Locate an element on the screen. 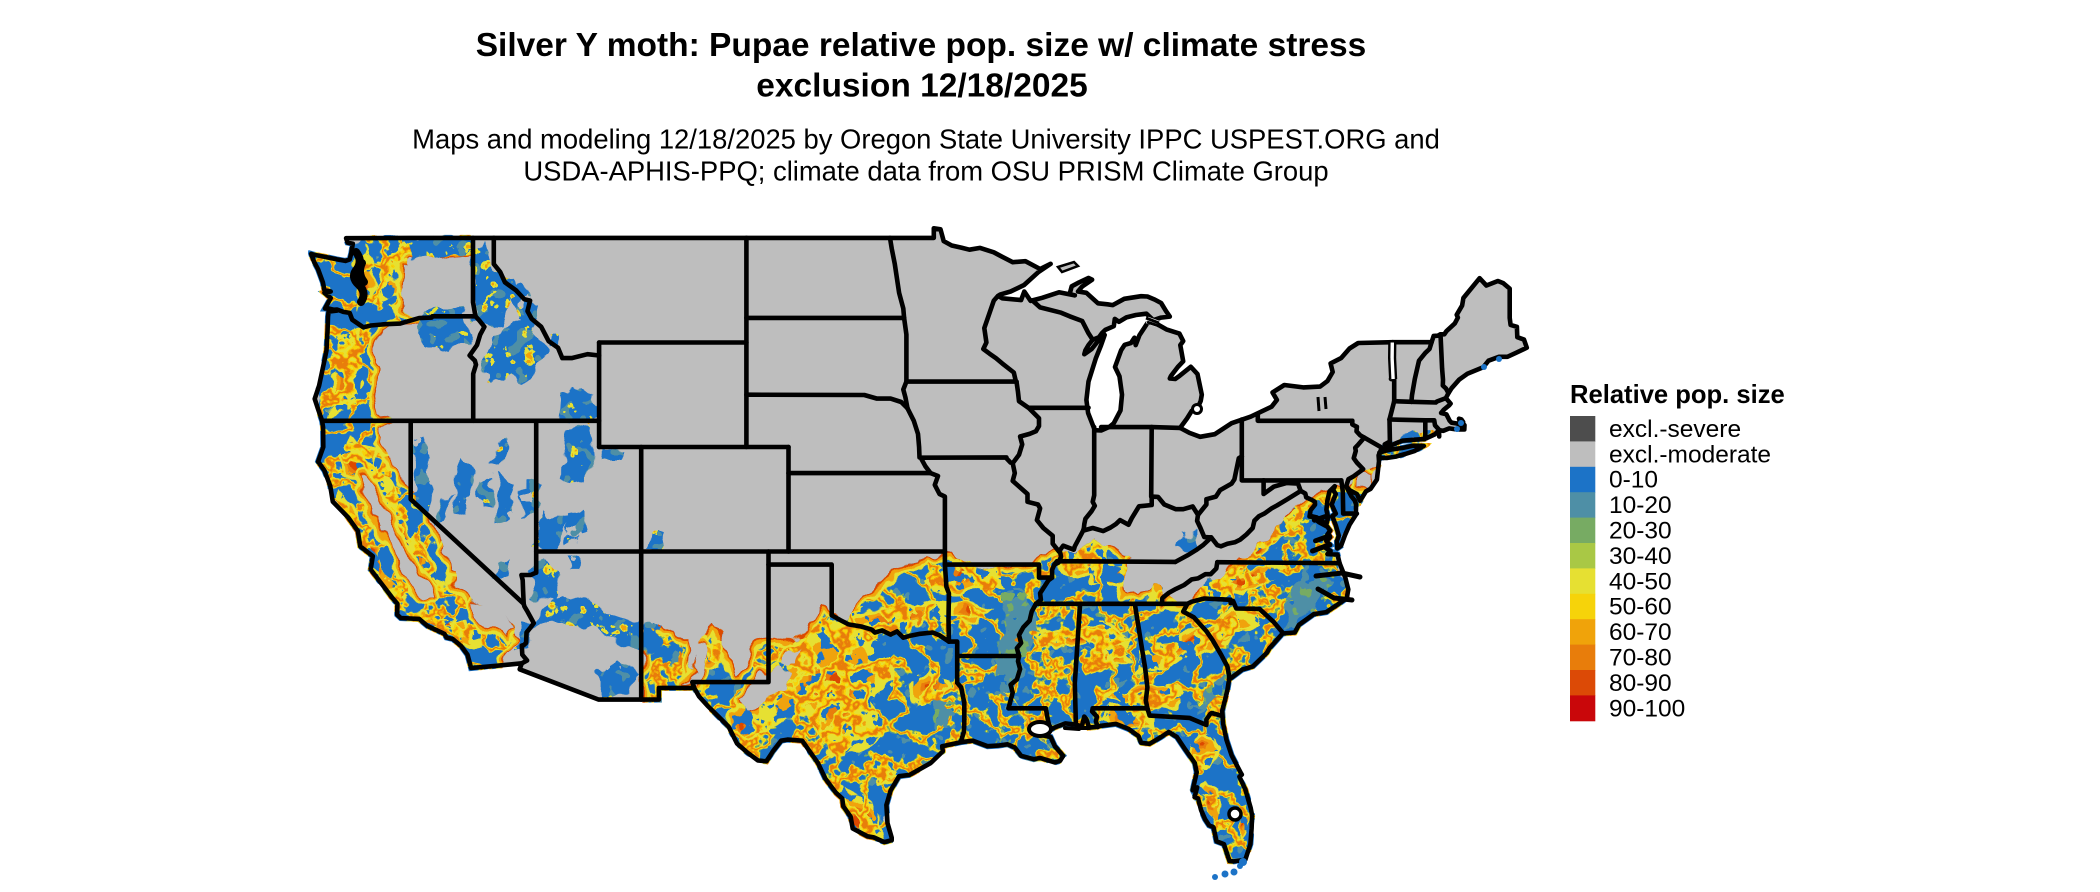 The height and width of the screenshot is (892, 2100). svg-text: 50-60 is located at coordinates (1640, 607).